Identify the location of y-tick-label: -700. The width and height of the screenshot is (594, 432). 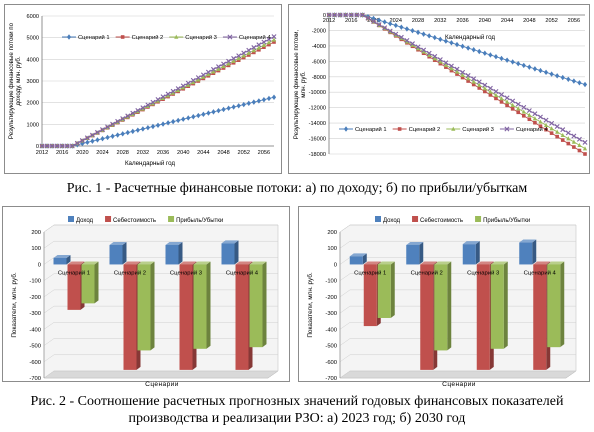
(35, 379).